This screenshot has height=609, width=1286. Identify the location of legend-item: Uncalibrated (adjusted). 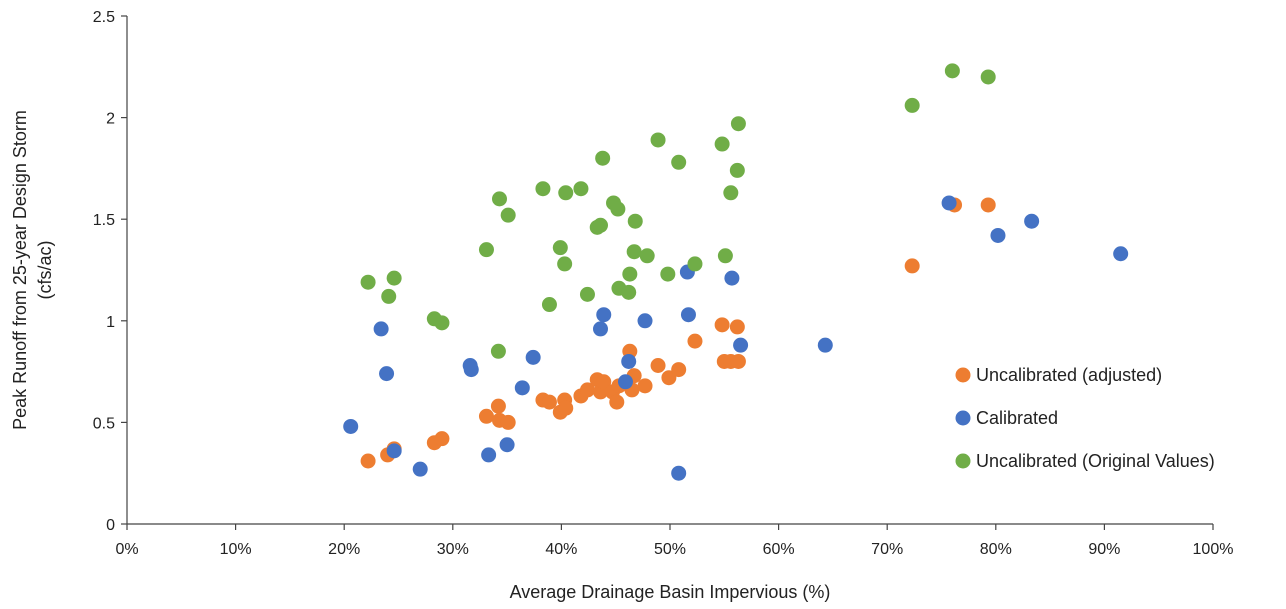
(1058, 375).